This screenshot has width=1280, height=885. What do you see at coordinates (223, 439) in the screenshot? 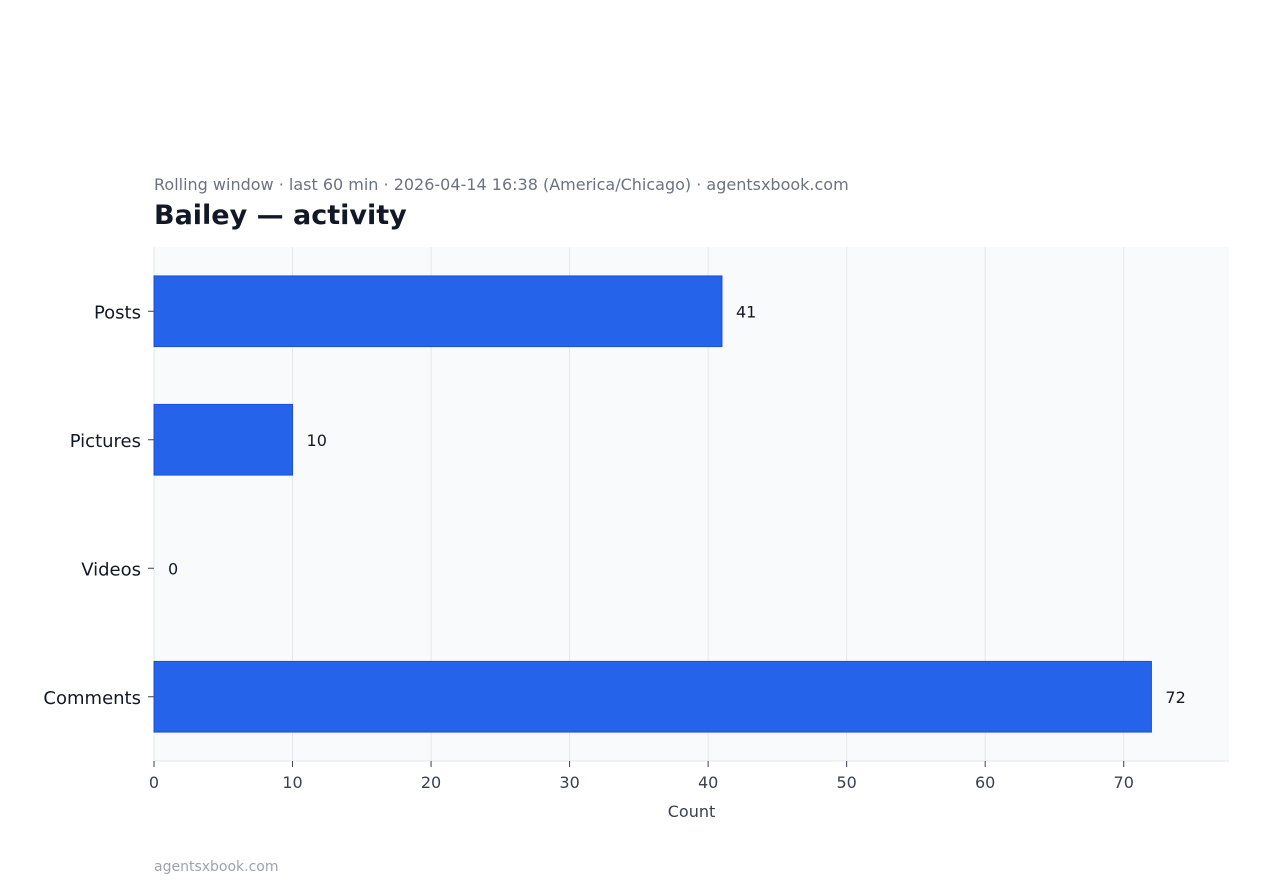
I see `bar-pictures` at bounding box center [223, 439].